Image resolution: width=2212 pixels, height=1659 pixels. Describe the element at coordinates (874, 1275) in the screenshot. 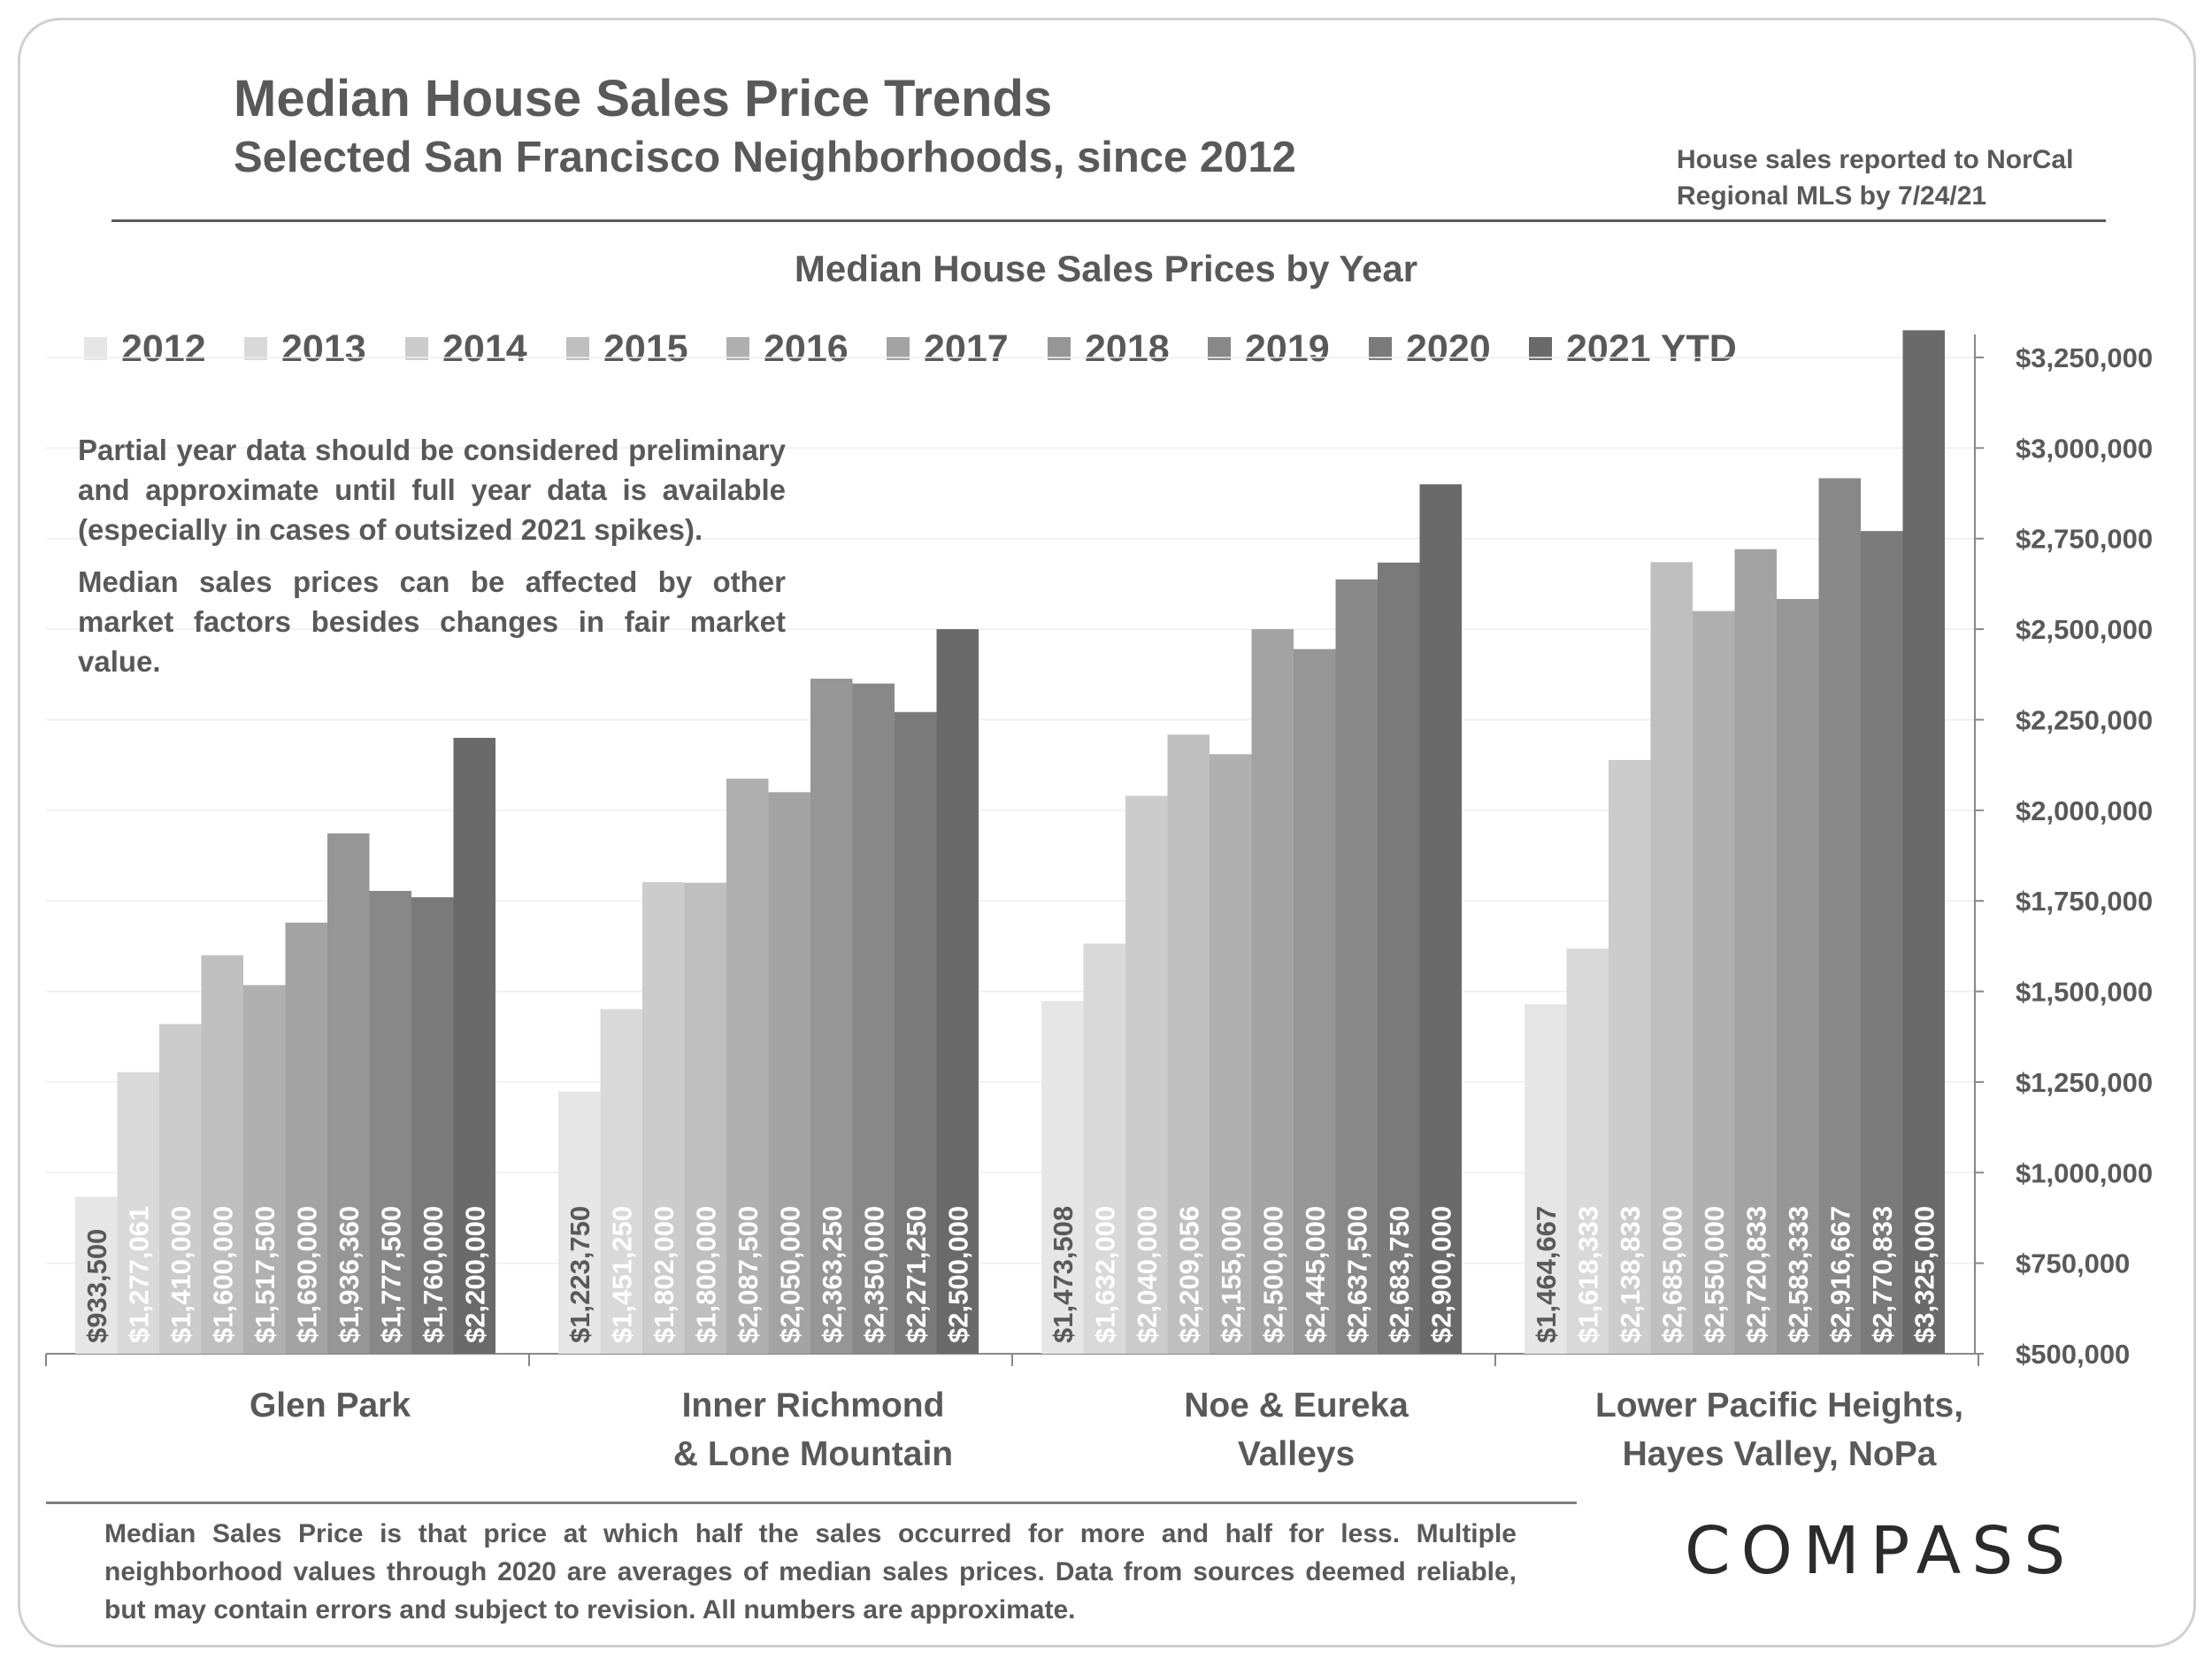

I see `bar-value-label: $2,350,000` at that location.